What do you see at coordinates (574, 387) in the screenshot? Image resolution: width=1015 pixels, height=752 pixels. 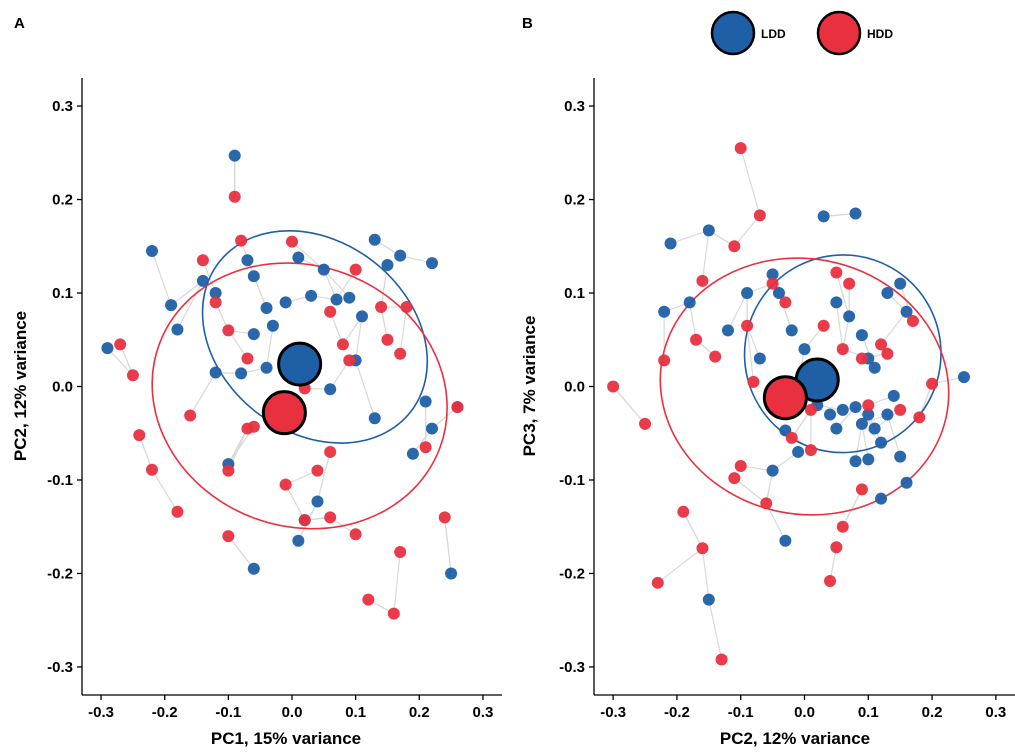 I see `y-tick-label: 0.0` at bounding box center [574, 387].